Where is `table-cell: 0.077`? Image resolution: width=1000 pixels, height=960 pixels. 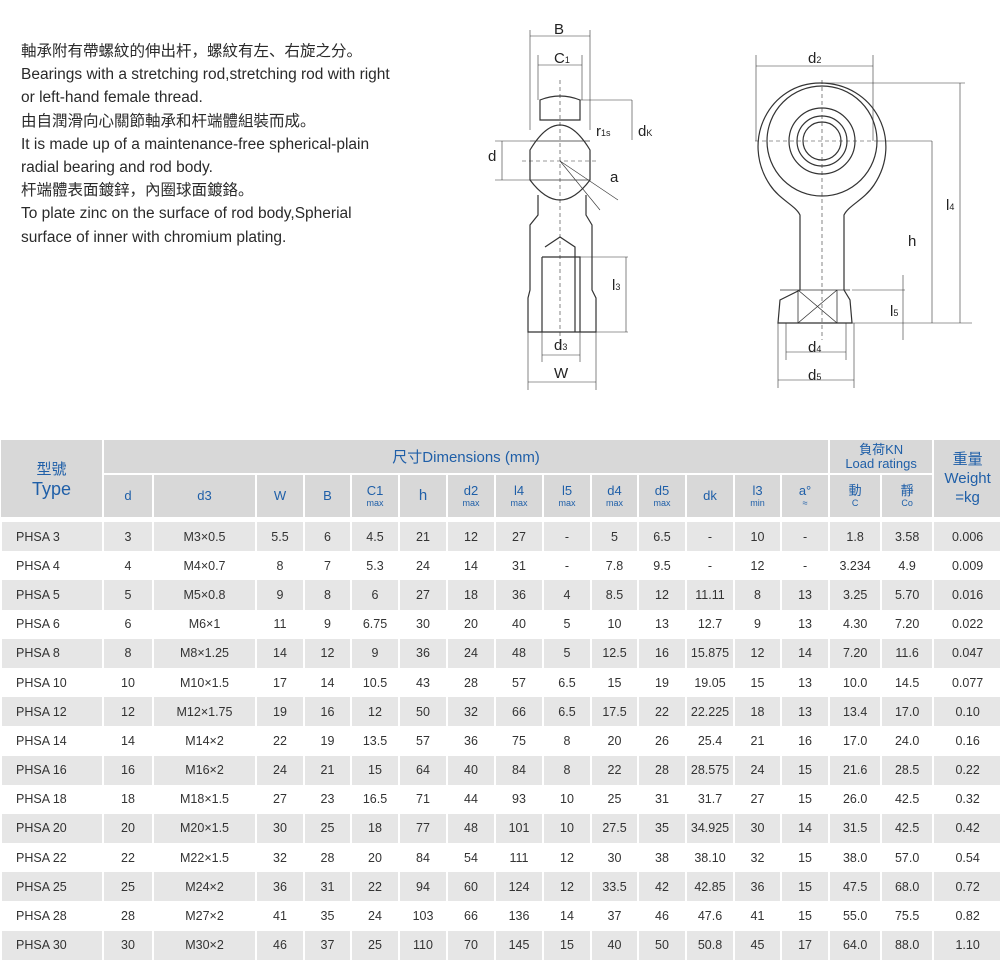
table-cell: 0.077 is located at coordinates (966, 682).